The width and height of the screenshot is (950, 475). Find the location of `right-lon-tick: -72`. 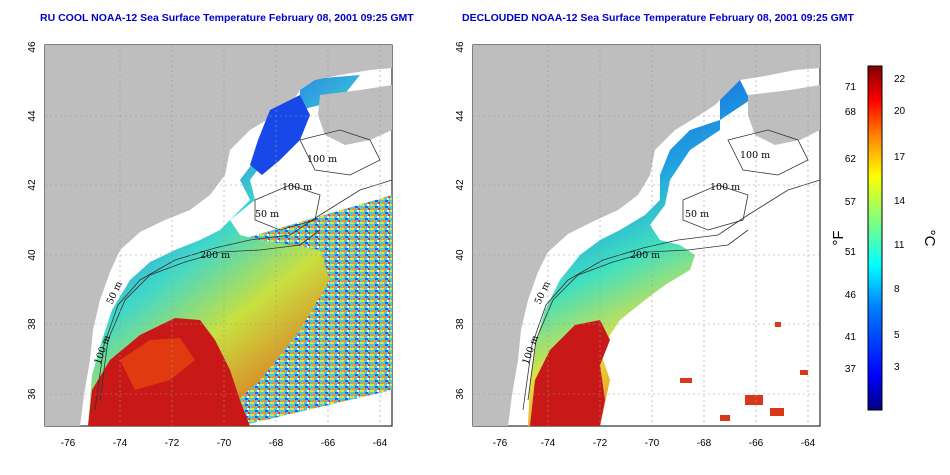

right-lon-tick: -72 is located at coordinates (600, 443).